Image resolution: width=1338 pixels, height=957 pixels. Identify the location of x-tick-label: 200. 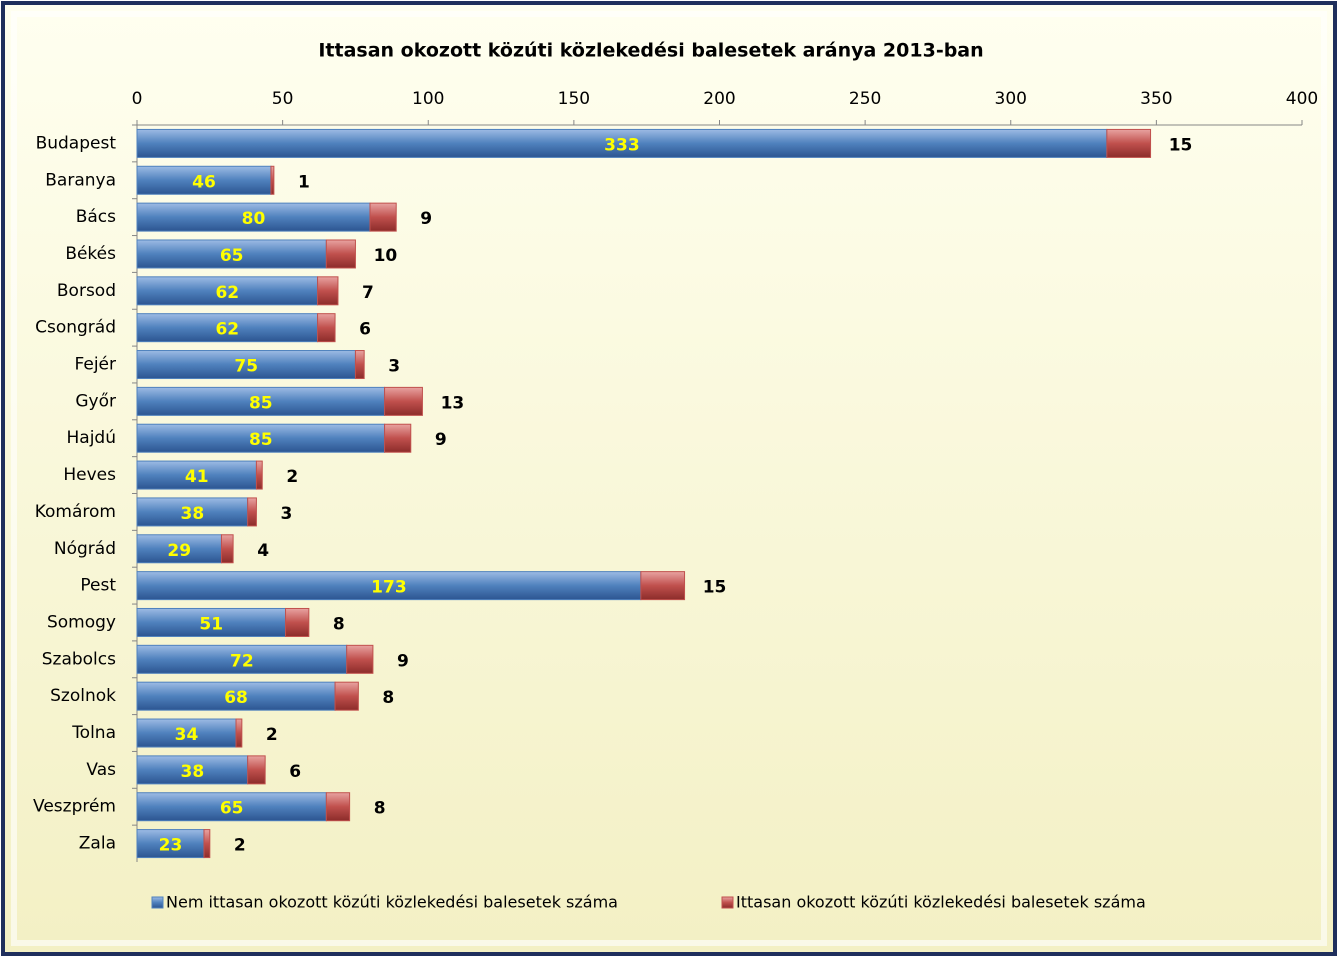
(719, 99).